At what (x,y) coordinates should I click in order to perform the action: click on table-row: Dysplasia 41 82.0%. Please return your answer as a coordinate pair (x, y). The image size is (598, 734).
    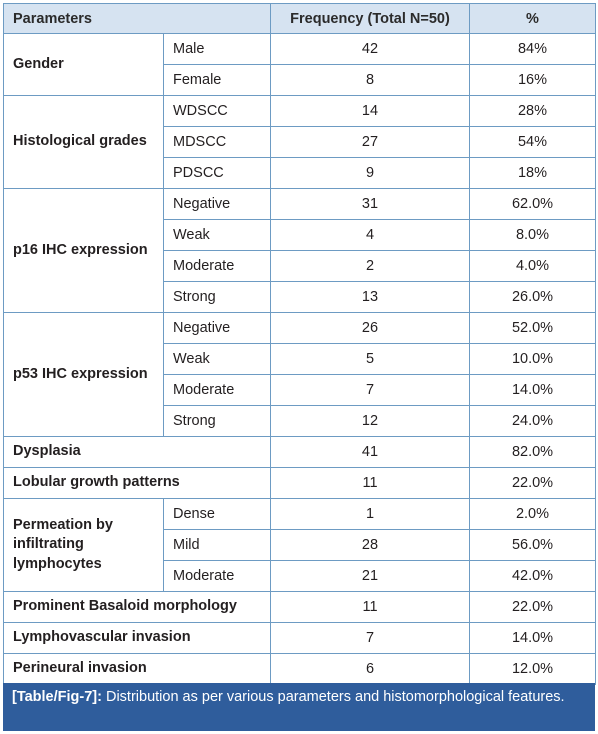
    Looking at the image, I should click on (299, 452).